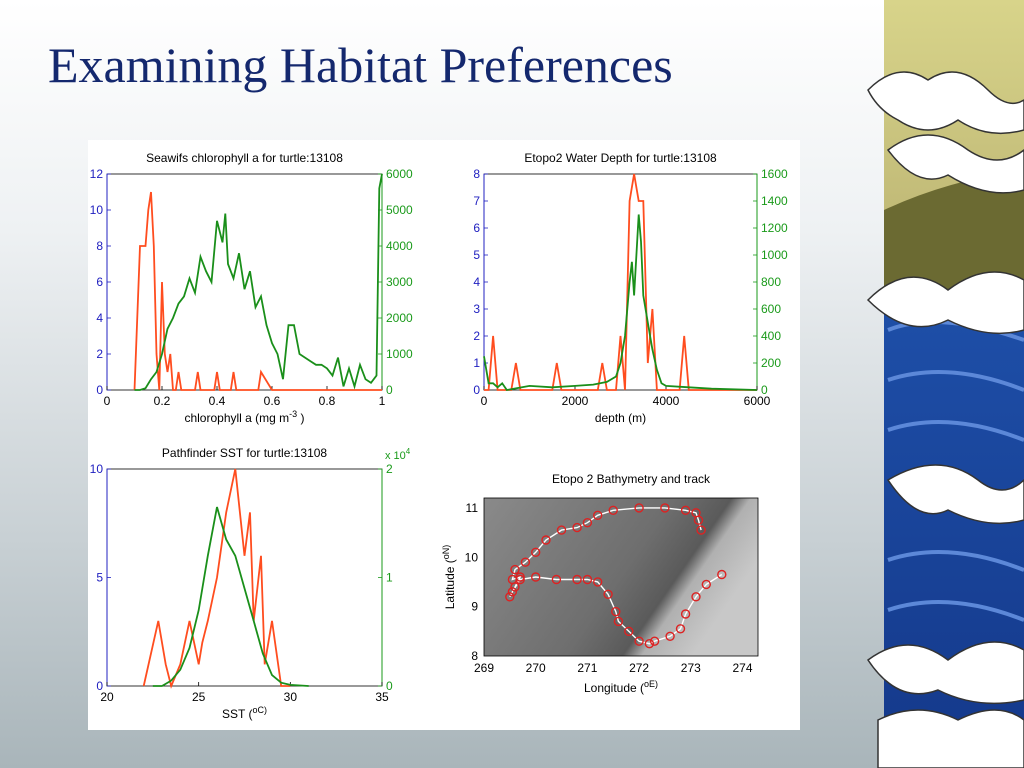 This screenshot has width=1024, height=768. I want to click on sst-x-tick-label: 35, so click(382, 697).